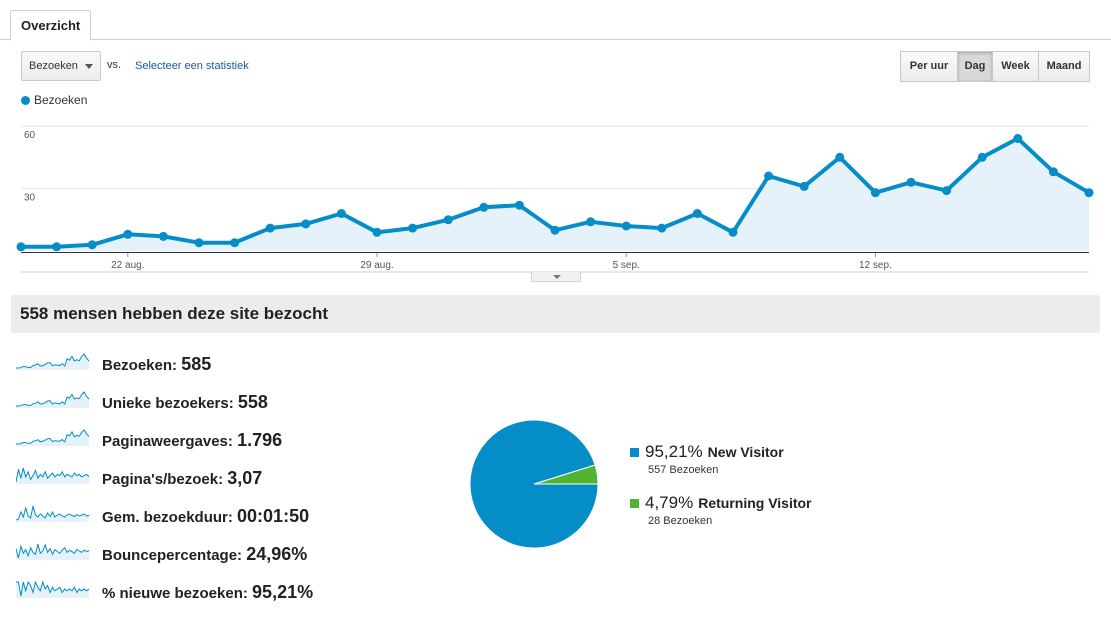 The image size is (1111, 623). I want to click on metric-text: Bezoeken: 585, so click(156, 364).